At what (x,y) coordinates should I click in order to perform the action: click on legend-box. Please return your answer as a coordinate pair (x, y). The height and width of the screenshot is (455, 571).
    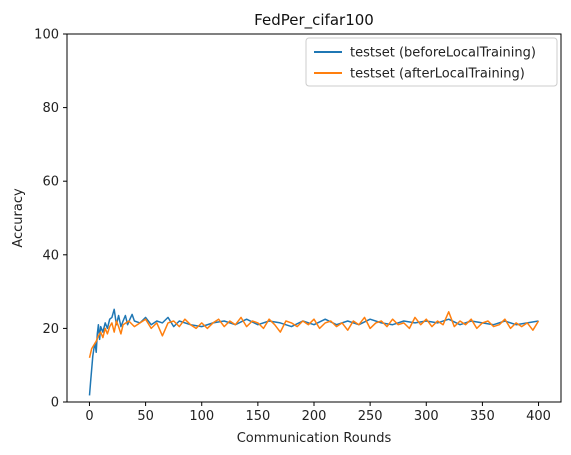
    Looking at the image, I should click on (431, 62).